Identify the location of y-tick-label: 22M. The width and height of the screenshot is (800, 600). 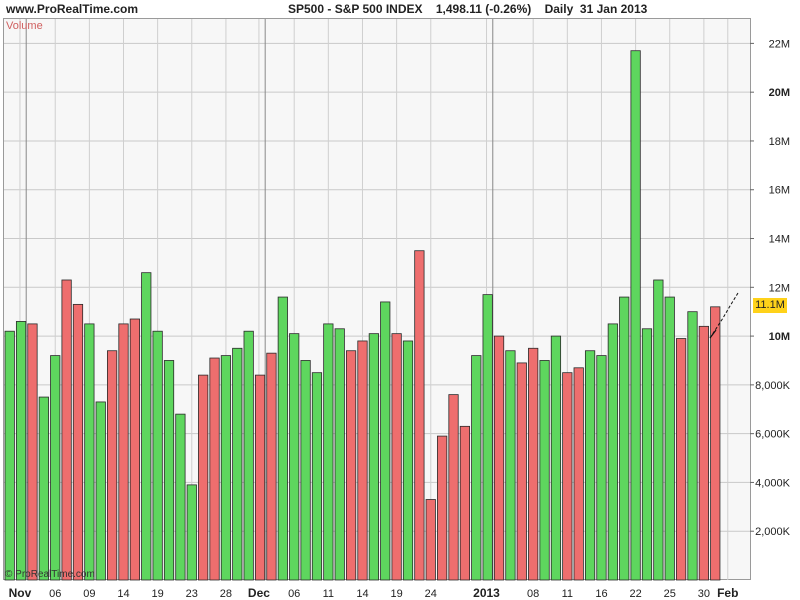
(779, 44).